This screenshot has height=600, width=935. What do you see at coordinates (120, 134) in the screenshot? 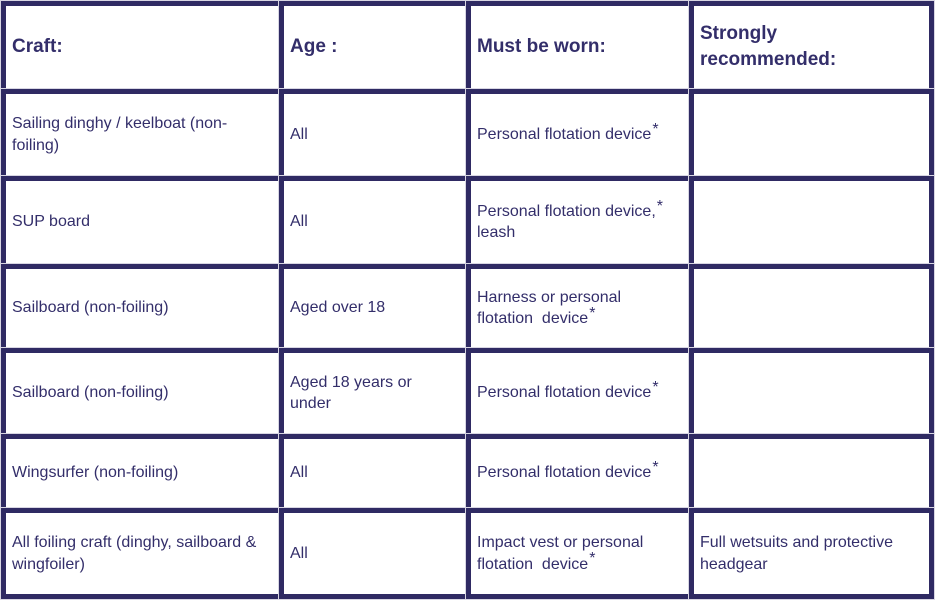
I see `cell-text: Sailing dinghy / keelboat (non-foiling)` at bounding box center [120, 134].